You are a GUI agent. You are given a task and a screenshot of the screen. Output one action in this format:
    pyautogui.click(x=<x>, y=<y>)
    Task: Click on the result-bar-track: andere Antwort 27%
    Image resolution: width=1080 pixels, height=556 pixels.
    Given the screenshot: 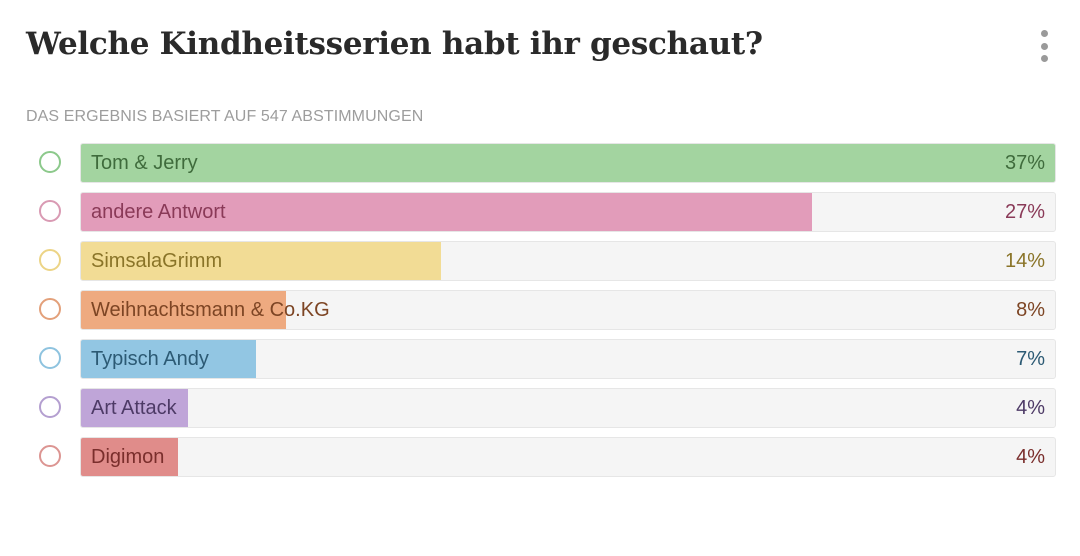 What is the action you would take?
    pyautogui.click(x=568, y=212)
    